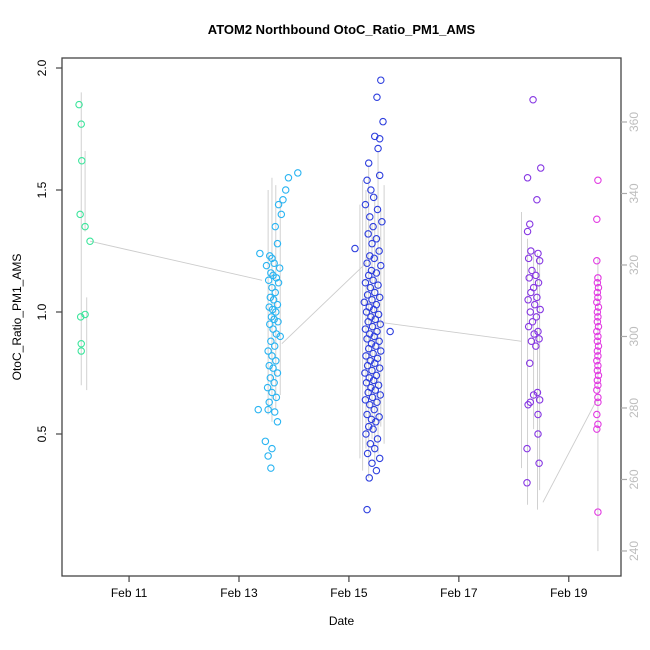  I want to click on x-tick-label: Feb 17, so click(459, 593).